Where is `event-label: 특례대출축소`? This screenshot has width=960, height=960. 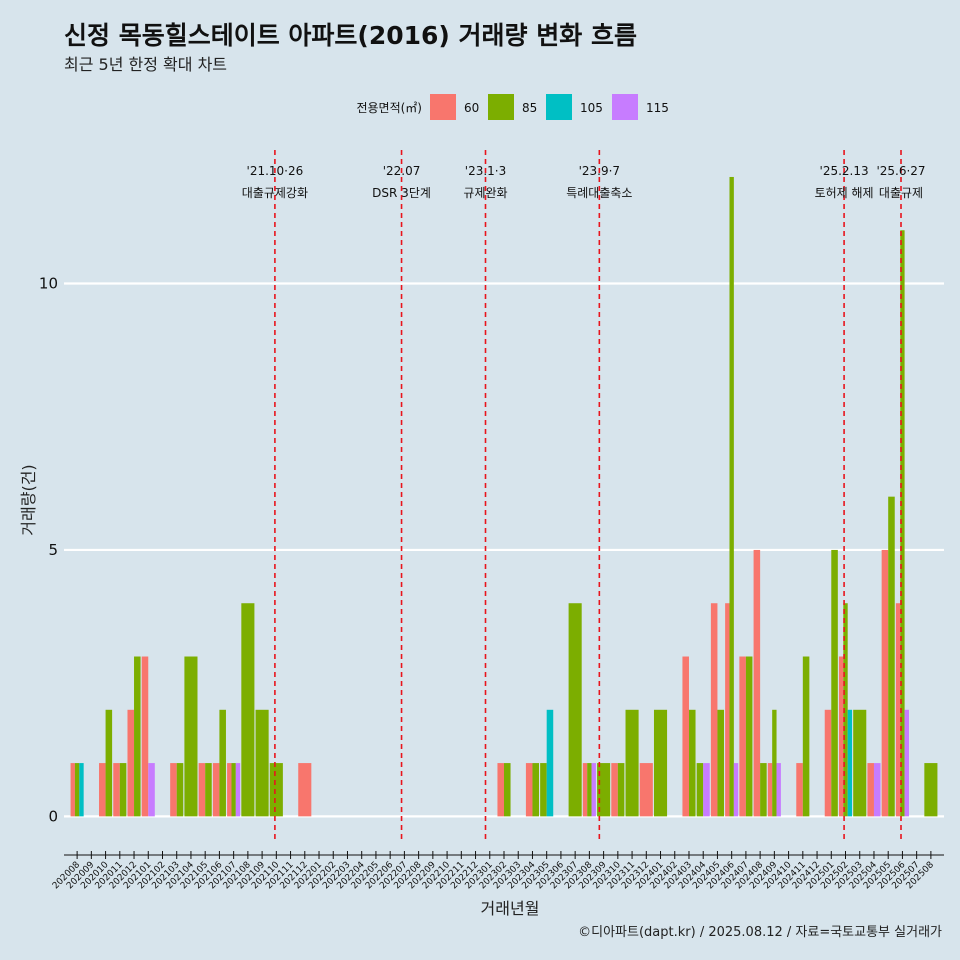 event-label: 특례대출축소 is located at coordinates (599, 193).